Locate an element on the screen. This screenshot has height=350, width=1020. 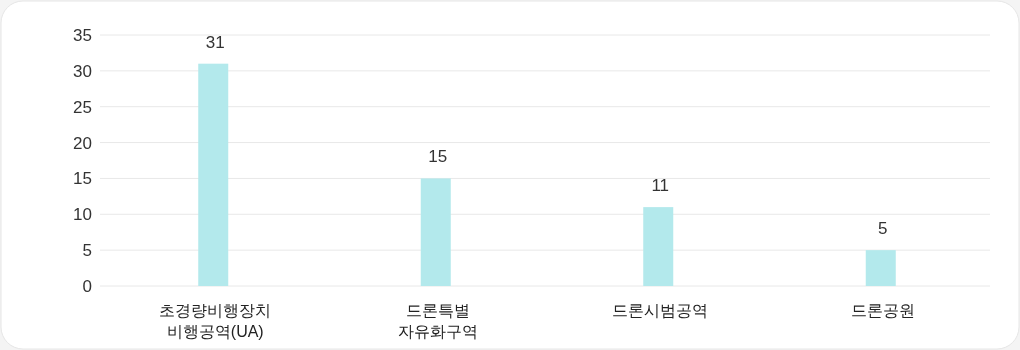
data-label: 11 is located at coordinates (660, 186).